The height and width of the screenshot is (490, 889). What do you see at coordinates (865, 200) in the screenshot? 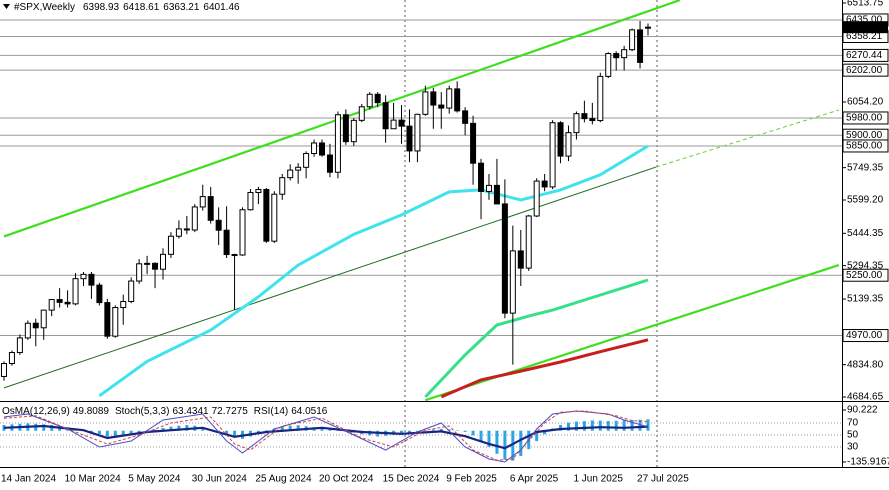
I see `y-tick-label: 5599.20` at bounding box center [865, 200].